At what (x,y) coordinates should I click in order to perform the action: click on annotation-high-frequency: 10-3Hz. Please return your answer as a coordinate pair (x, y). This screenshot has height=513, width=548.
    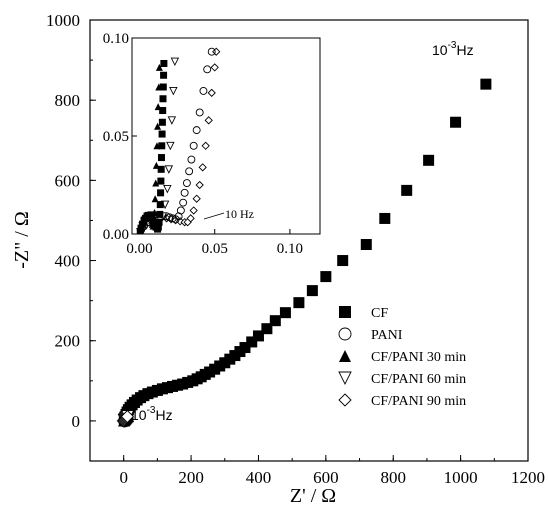
    Looking at the image, I should click on (453, 49).